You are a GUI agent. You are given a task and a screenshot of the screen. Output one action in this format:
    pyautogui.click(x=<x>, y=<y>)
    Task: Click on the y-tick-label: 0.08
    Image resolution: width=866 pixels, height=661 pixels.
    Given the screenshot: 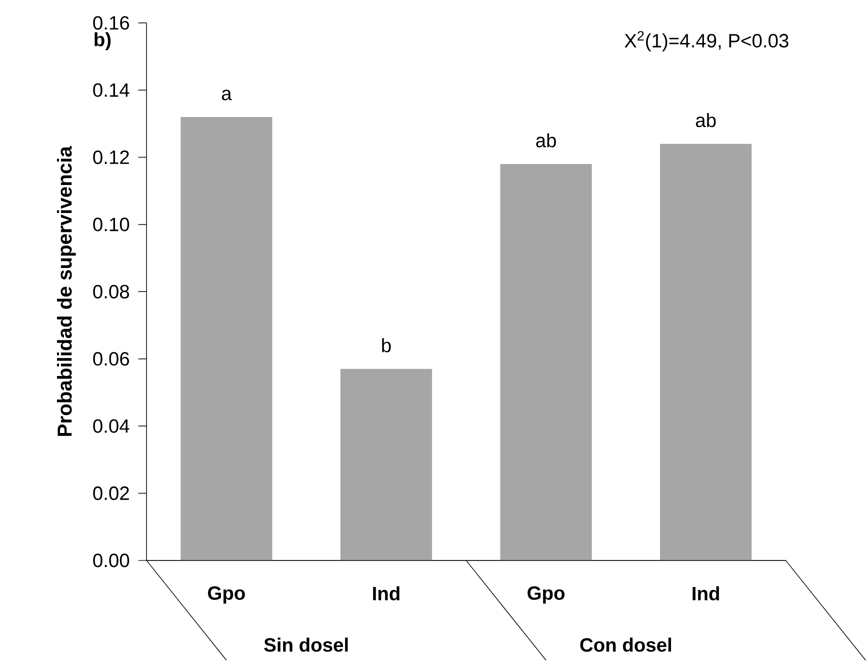 What is the action you would take?
    pyautogui.click(x=111, y=292)
    